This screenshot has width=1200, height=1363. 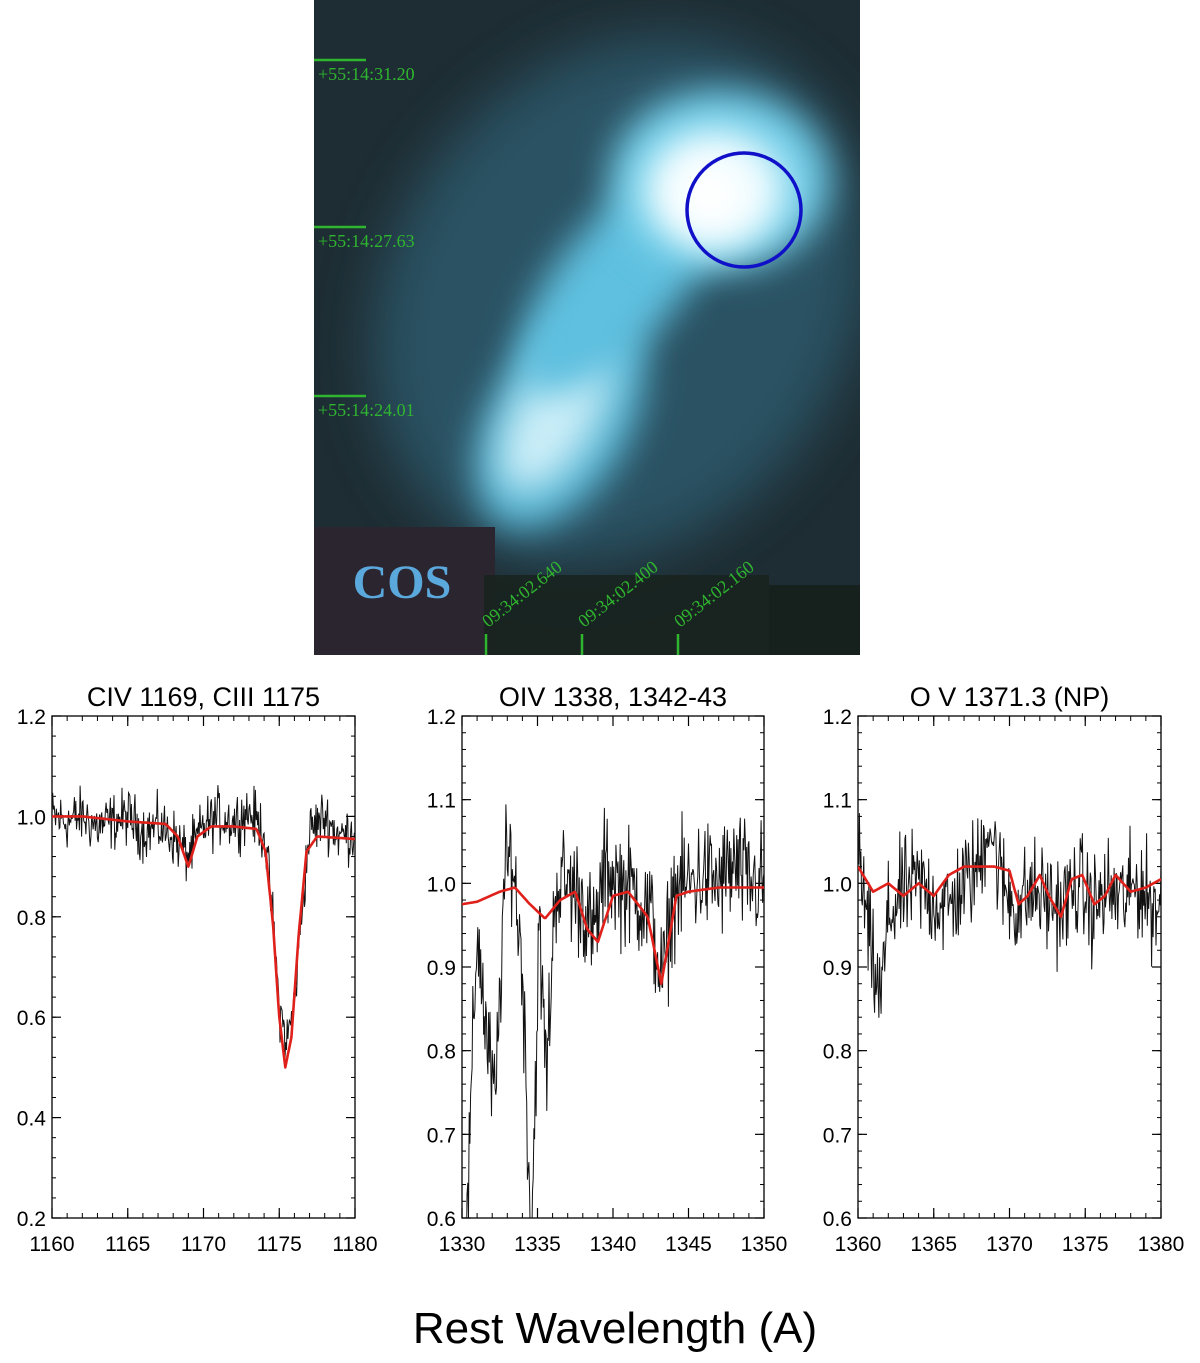 I want to click on y-tick-label: 0.4, so click(x=32, y=1119).